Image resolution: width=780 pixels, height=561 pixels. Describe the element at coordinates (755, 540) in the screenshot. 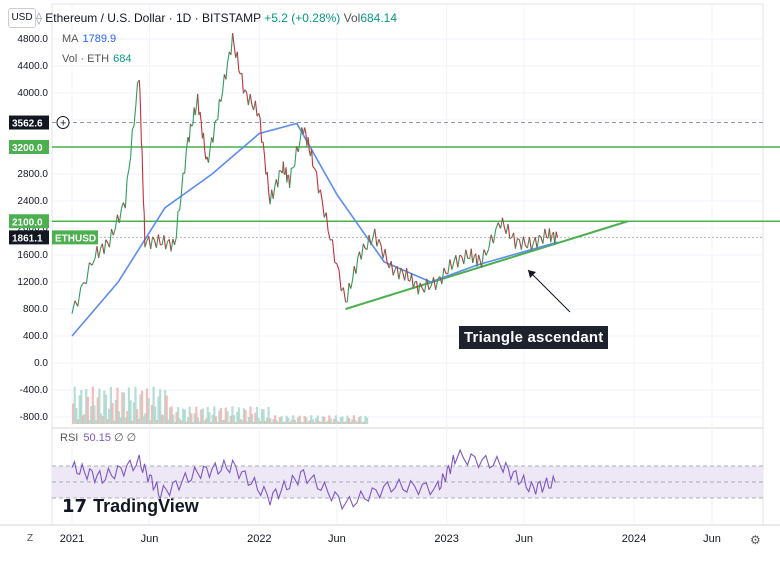

I see `settings-gear-icon: ⚙` at that location.